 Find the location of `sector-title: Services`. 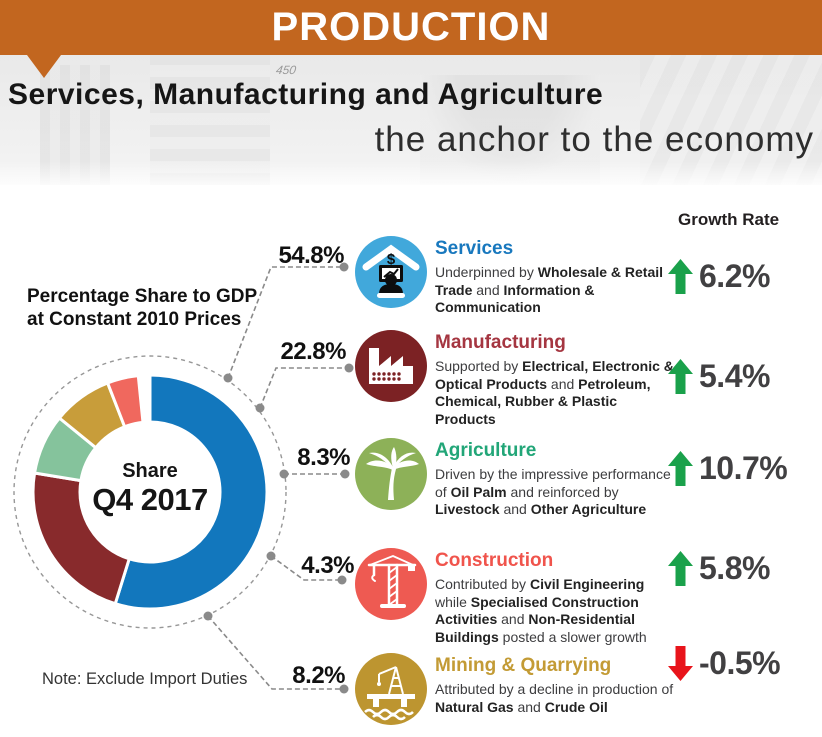

sector-title: Services is located at coordinates (474, 248).